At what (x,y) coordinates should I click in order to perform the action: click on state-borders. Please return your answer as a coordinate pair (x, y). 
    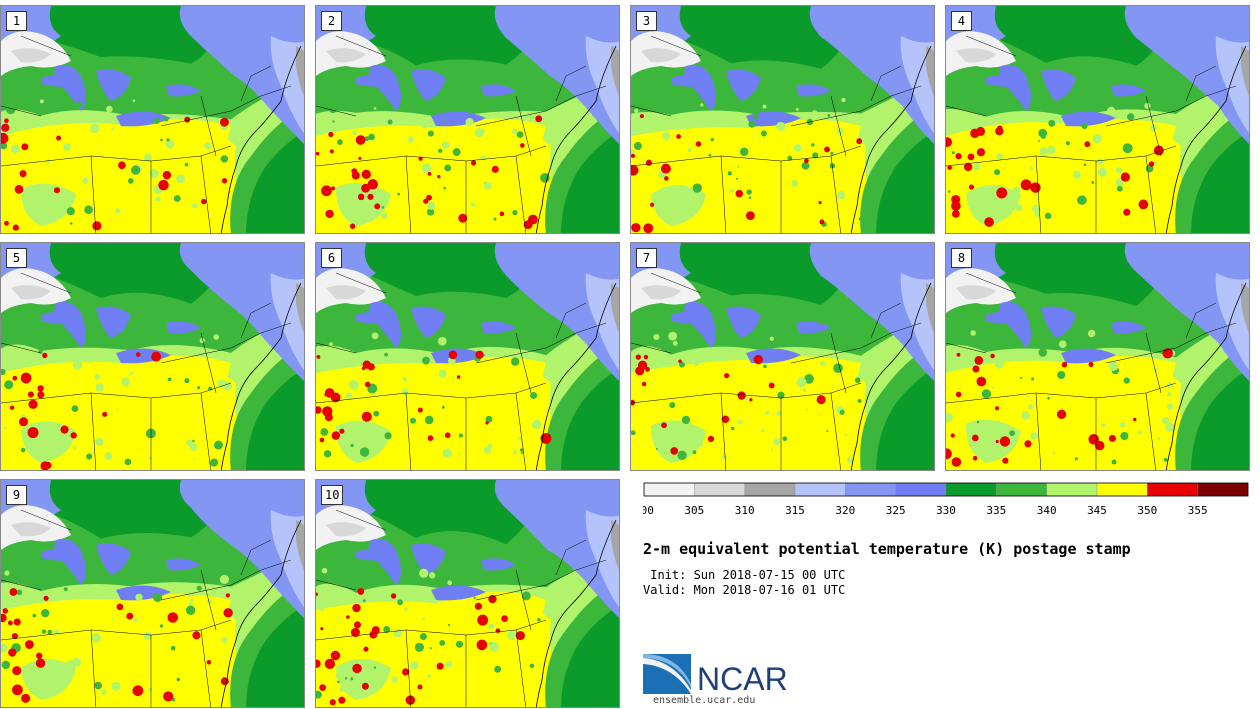
    Looking at the image, I should click on (776, 371).